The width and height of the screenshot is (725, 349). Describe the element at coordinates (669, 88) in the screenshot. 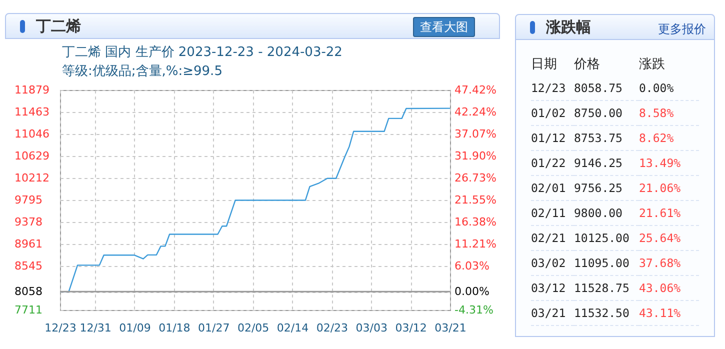

I see `text: 0.00%` at that location.